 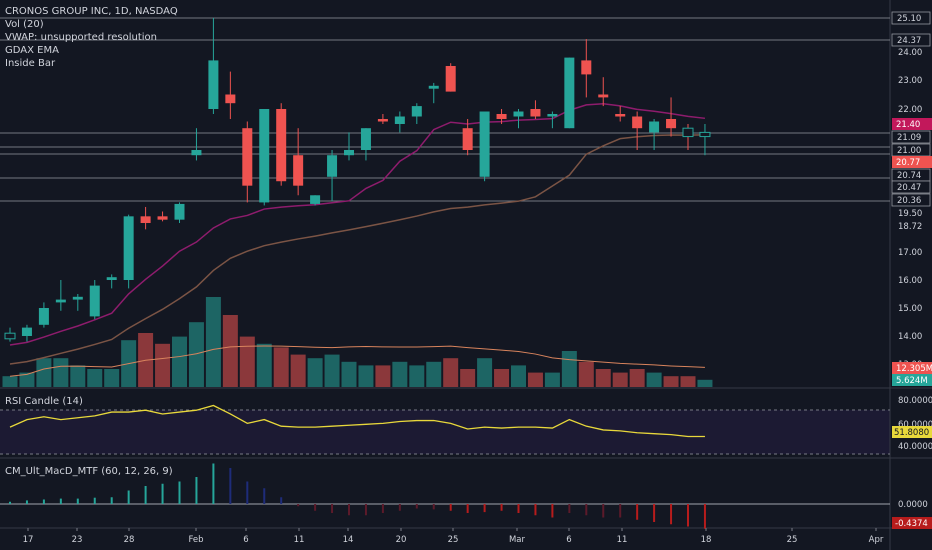 What do you see at coordinates (77, 540) in the screenshot?
I see `time-tick-label: 23` at bounding box center [77, 540].